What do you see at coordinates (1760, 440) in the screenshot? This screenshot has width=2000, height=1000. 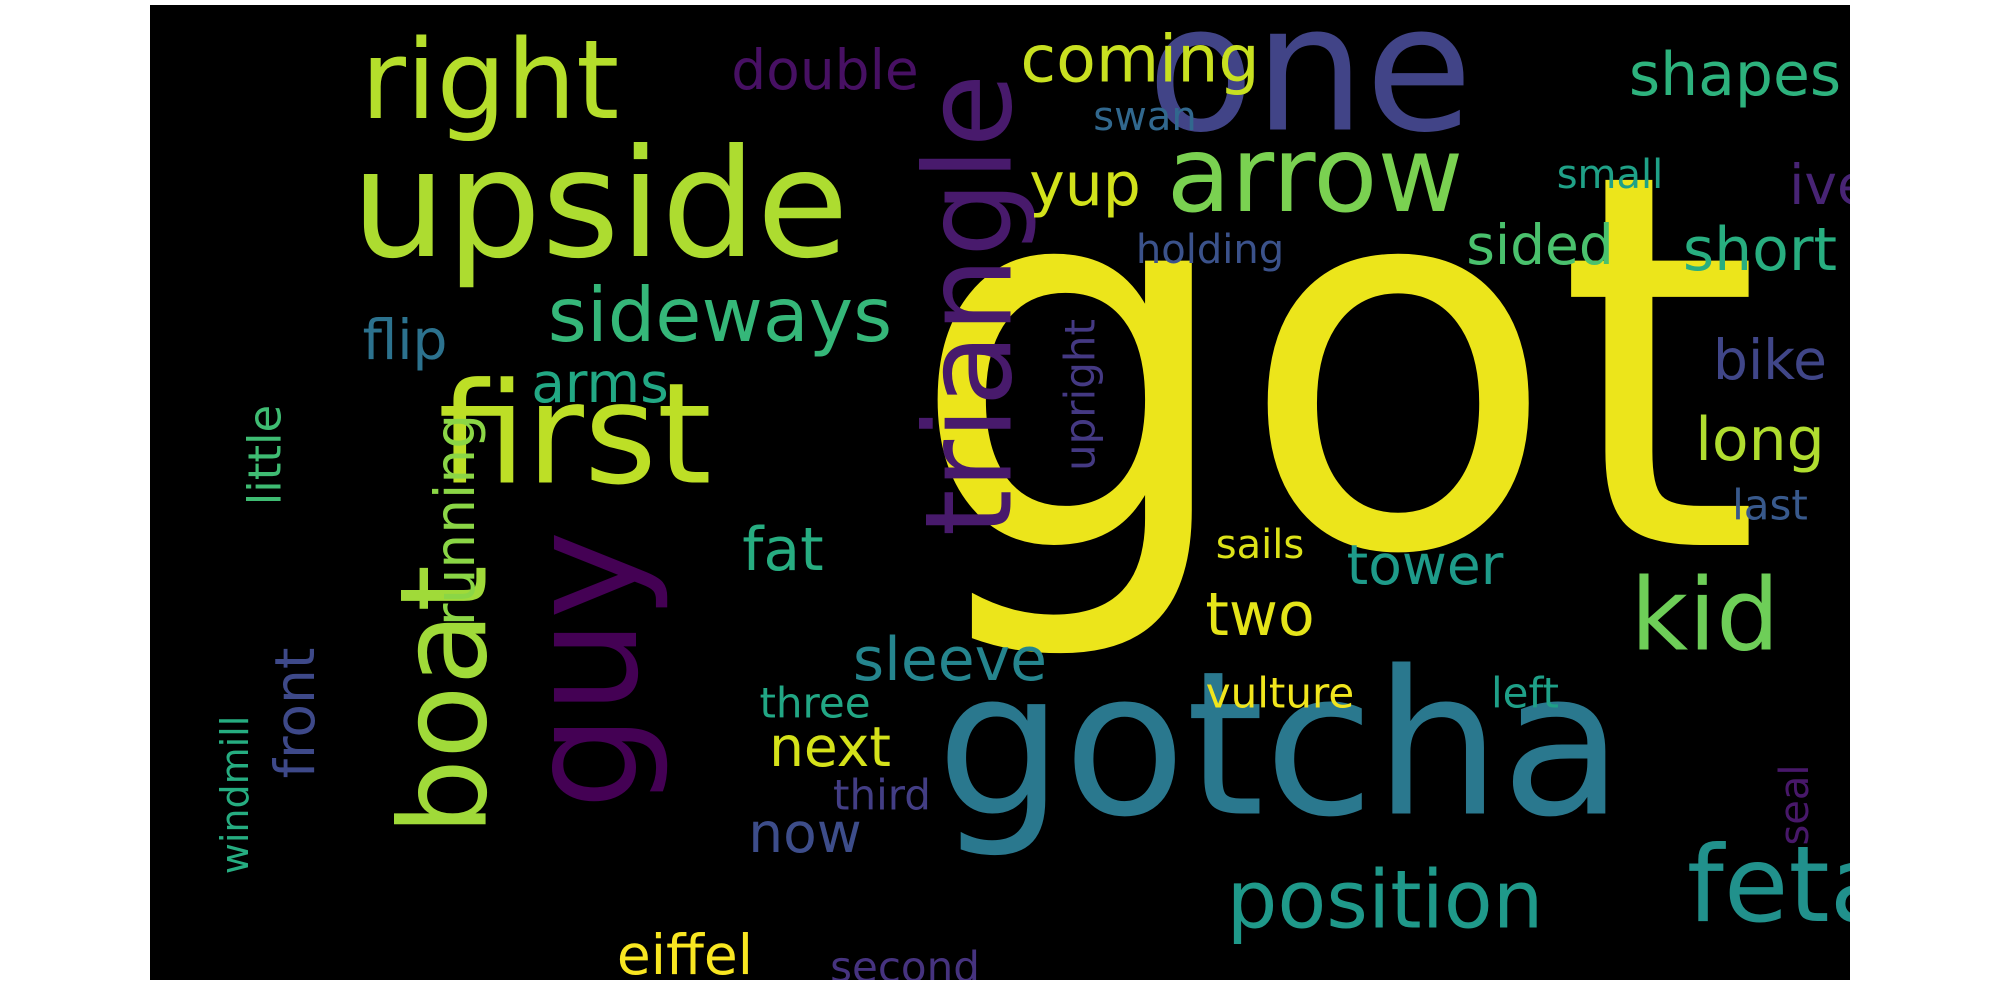 I see `word-long: long` at bounding box center [1760, 440].